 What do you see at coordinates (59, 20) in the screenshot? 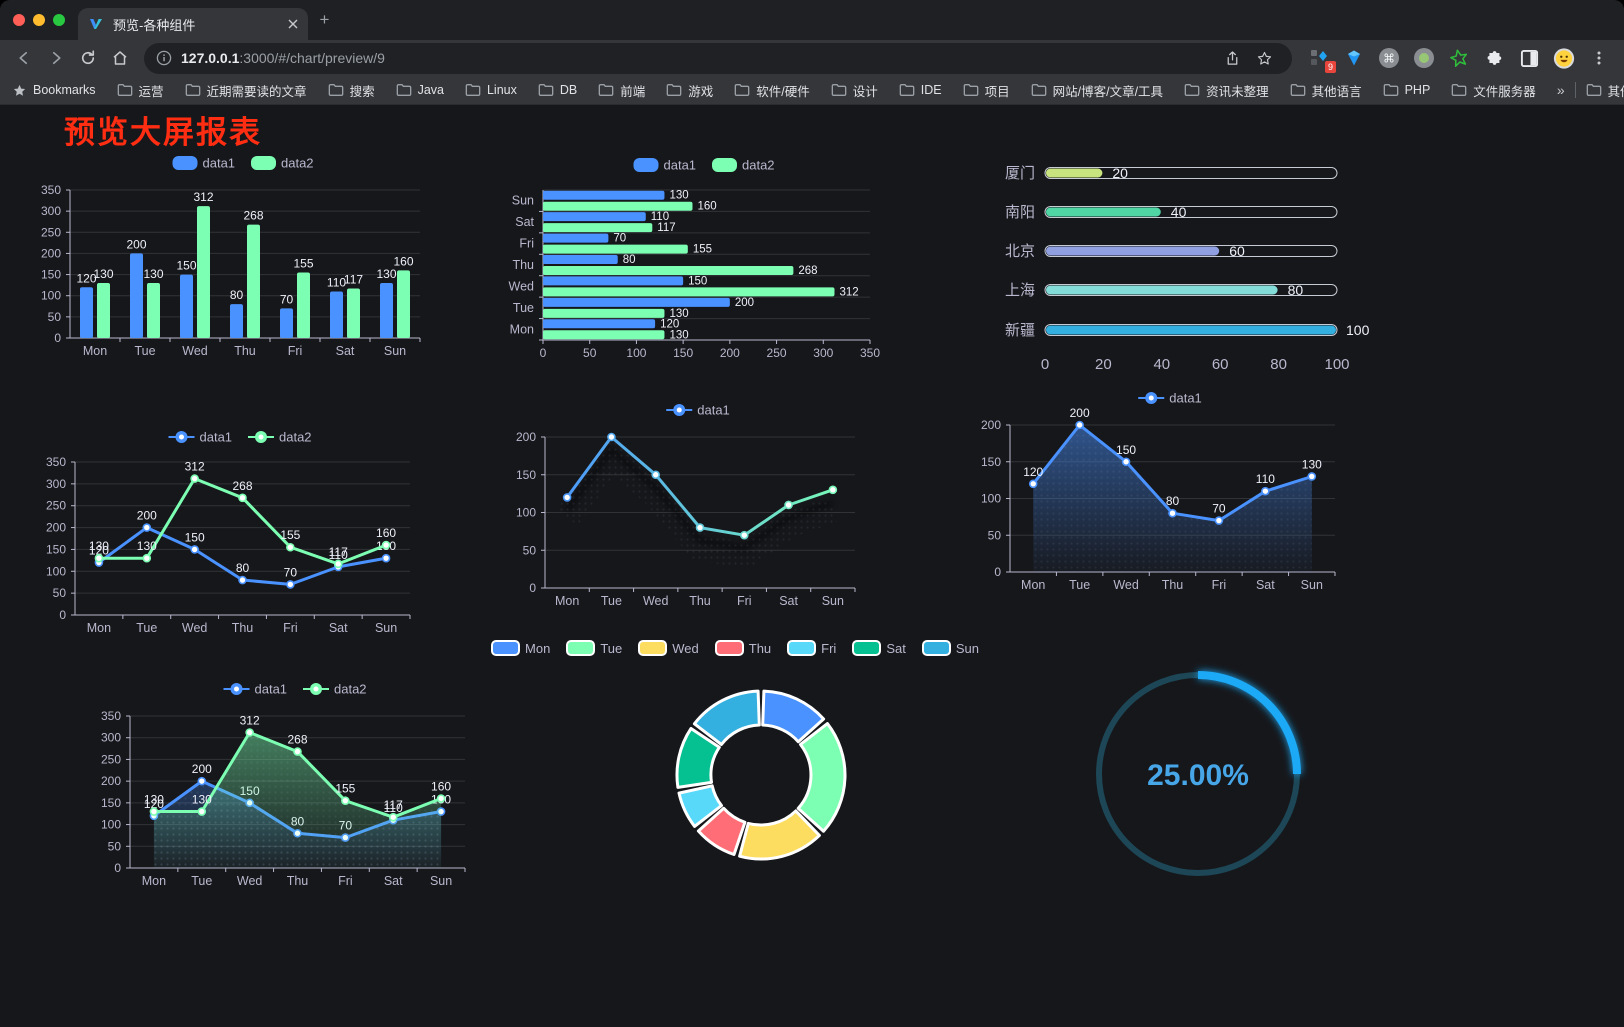
I see `maximize-window-button` at bounding box center [59, 20].